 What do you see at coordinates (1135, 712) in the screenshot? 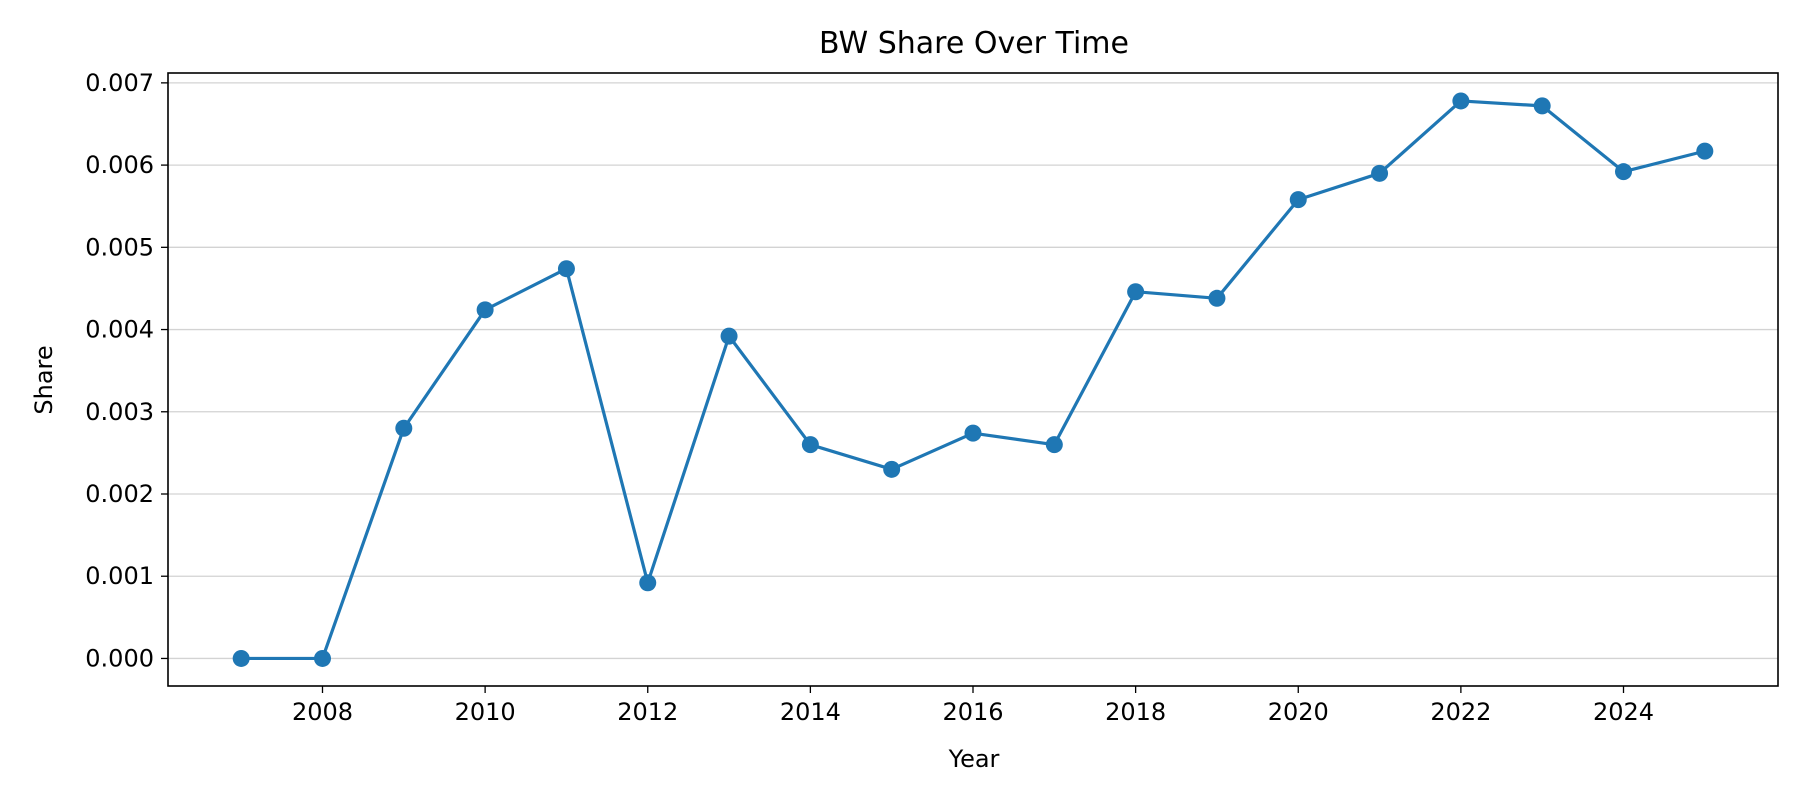
I see `x-tick-label: 2018` at bounding box center [1135, 712].